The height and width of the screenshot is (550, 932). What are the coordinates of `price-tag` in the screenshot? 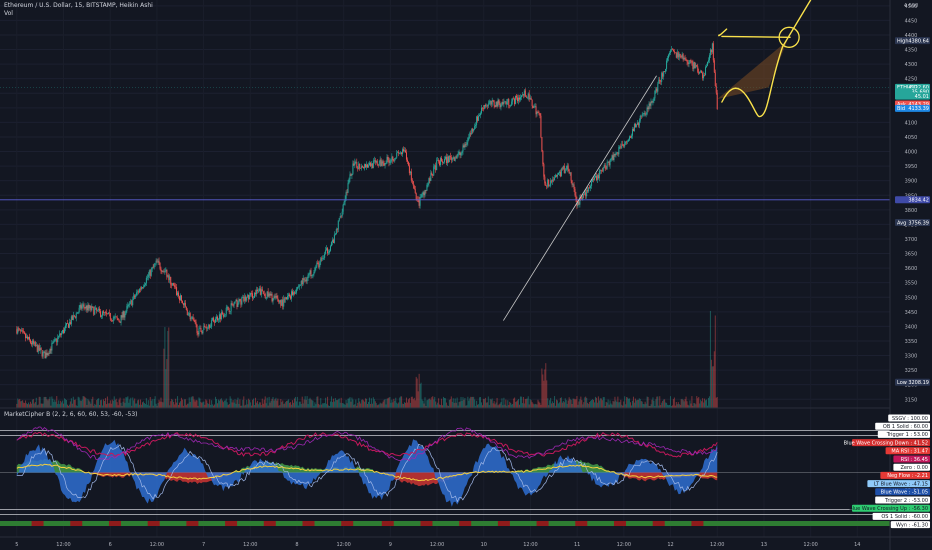 It's located at (912, 41).